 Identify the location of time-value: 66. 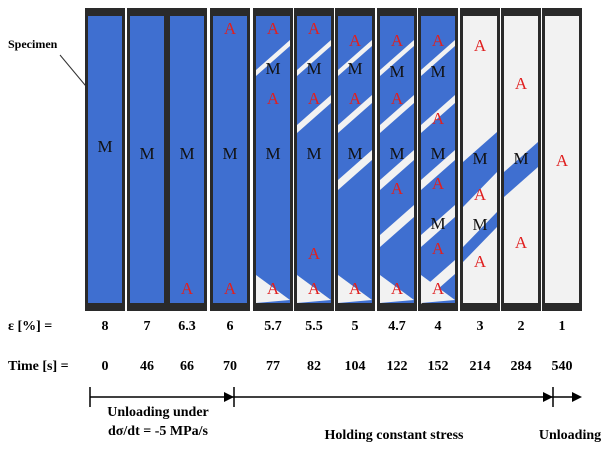
(187, 366).